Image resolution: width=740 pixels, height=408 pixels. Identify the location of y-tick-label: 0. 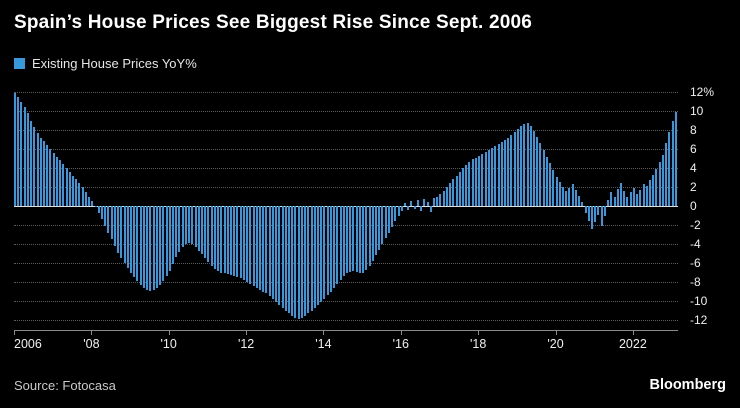
(693, 206).